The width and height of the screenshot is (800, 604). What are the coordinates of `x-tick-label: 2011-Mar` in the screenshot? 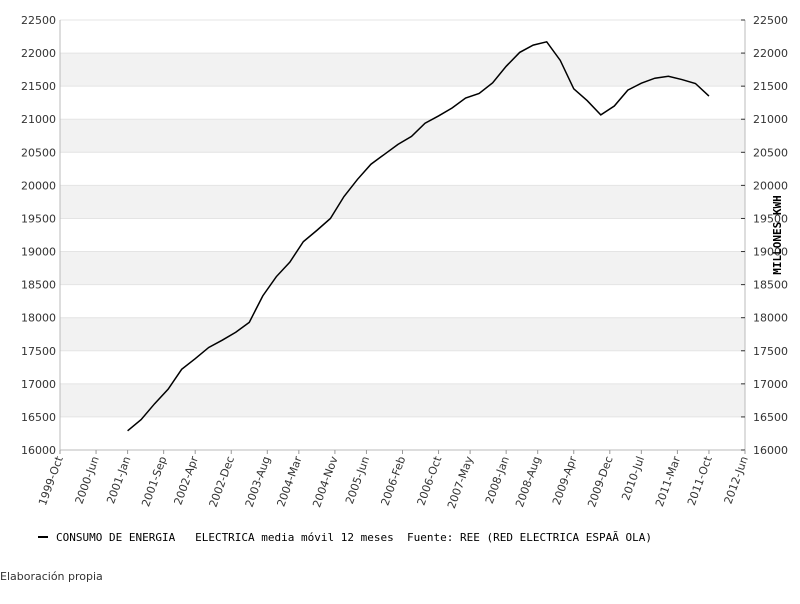 It's located at (668, 481).